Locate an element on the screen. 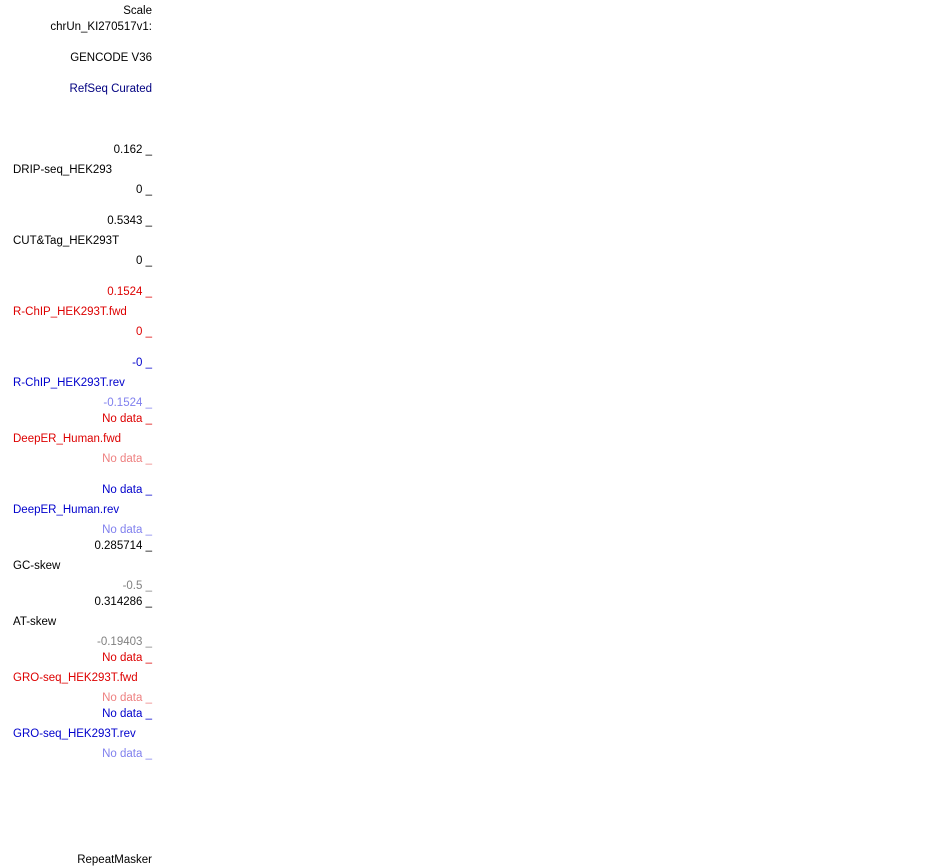  deeper-rev-track-max: No data _ is located at coordinates (127, 490).